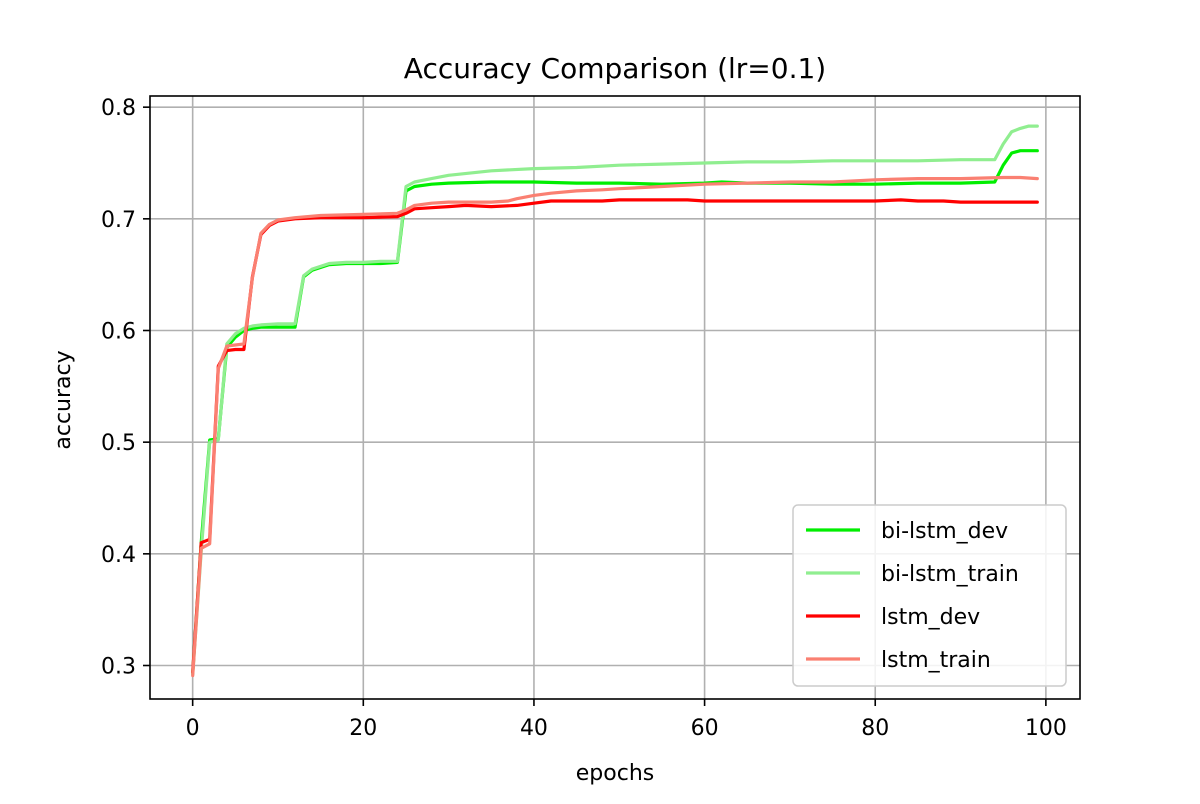 This screenshot has width=1200, height=804. I want to click on x-tick-label: 20, so click(363, 728).